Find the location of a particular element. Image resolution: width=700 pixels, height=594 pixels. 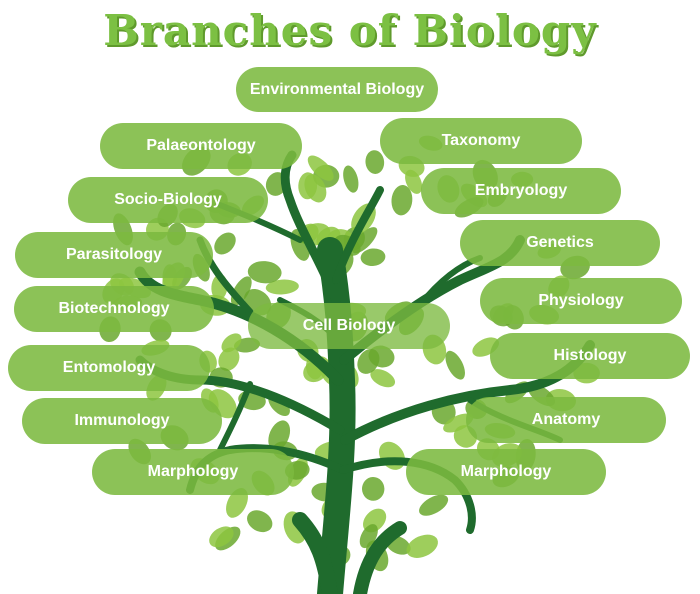

page-title: Branches of Biology is located at coordinates (350, 30).